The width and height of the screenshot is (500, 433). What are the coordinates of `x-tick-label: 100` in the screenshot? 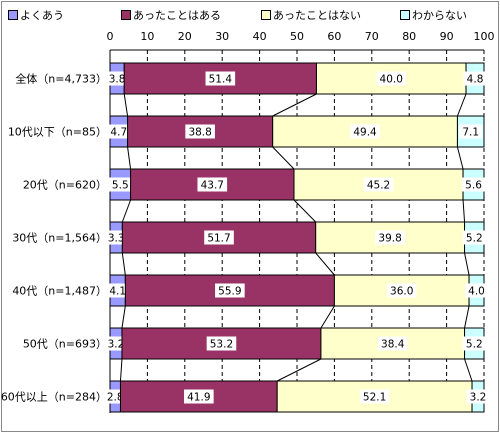 It's located at (484, 36).